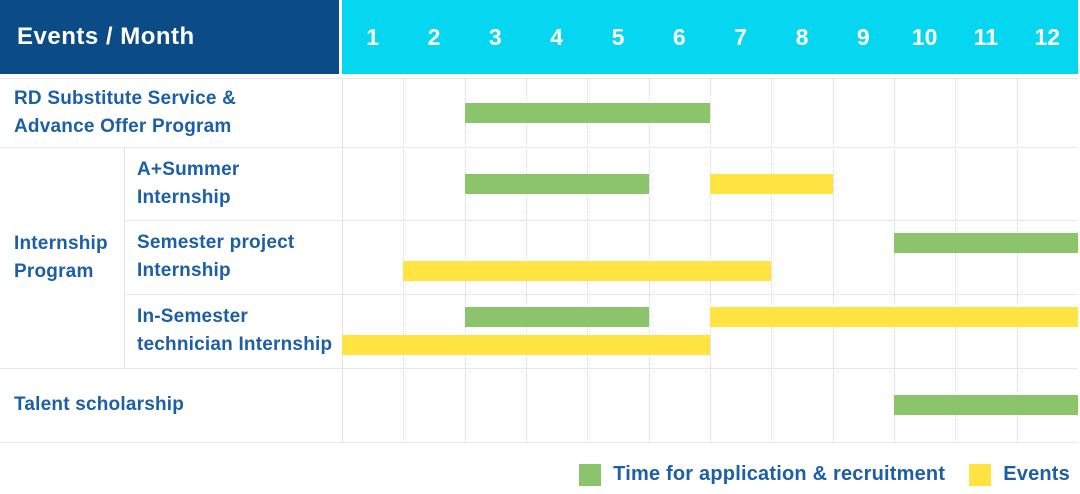 The width and height of the screenshot is (1080, 494). I want to click on legend-label-recruitment: Time for application & recruitment, so click(779, 474).